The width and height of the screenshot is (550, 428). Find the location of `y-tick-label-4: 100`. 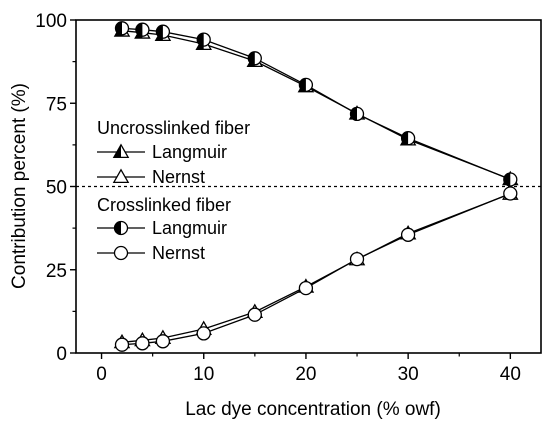

y-tick-label-4: 100 is located at coordinates (51, 21).